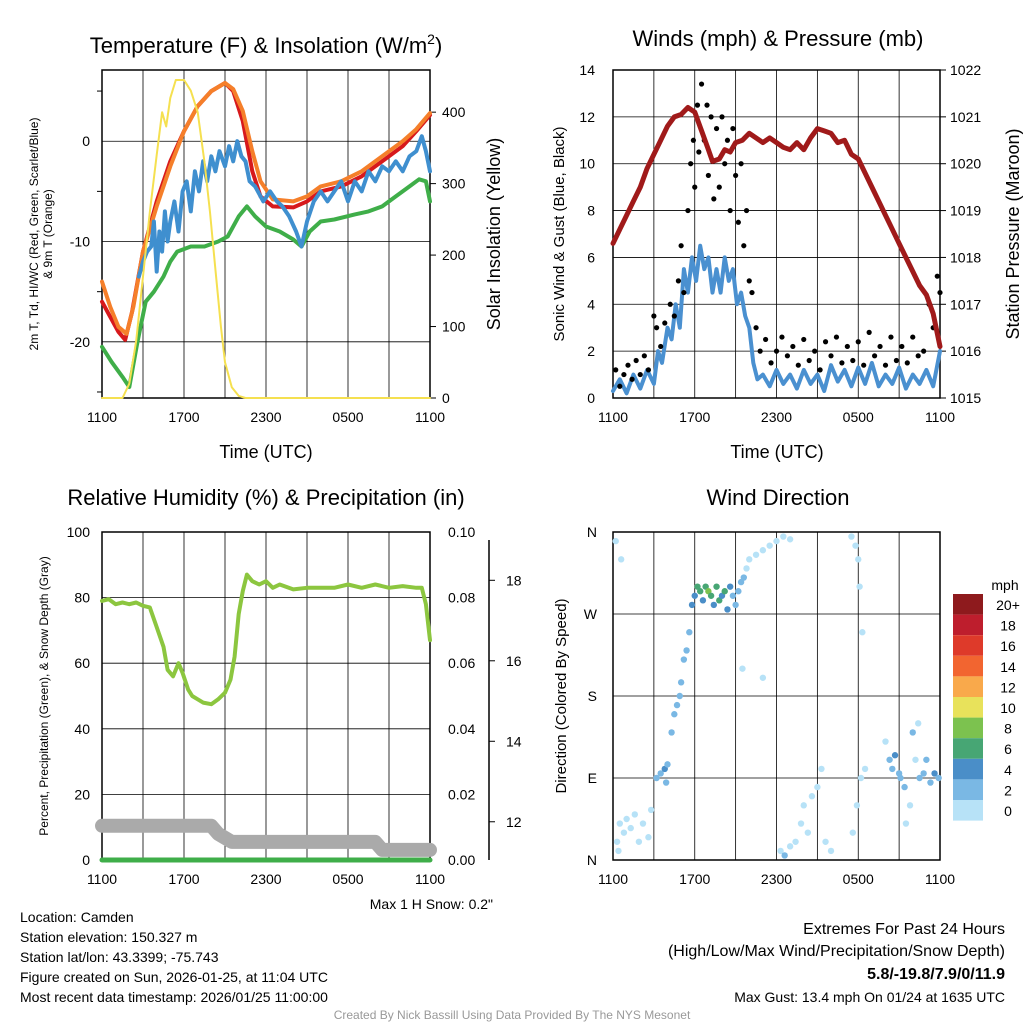 This screenshot has height=1024, width=1024. What do you see at coordinates (1008, 626) in the screenshot?
I see `legend-label: 18` at bounding box center [1008, 626].